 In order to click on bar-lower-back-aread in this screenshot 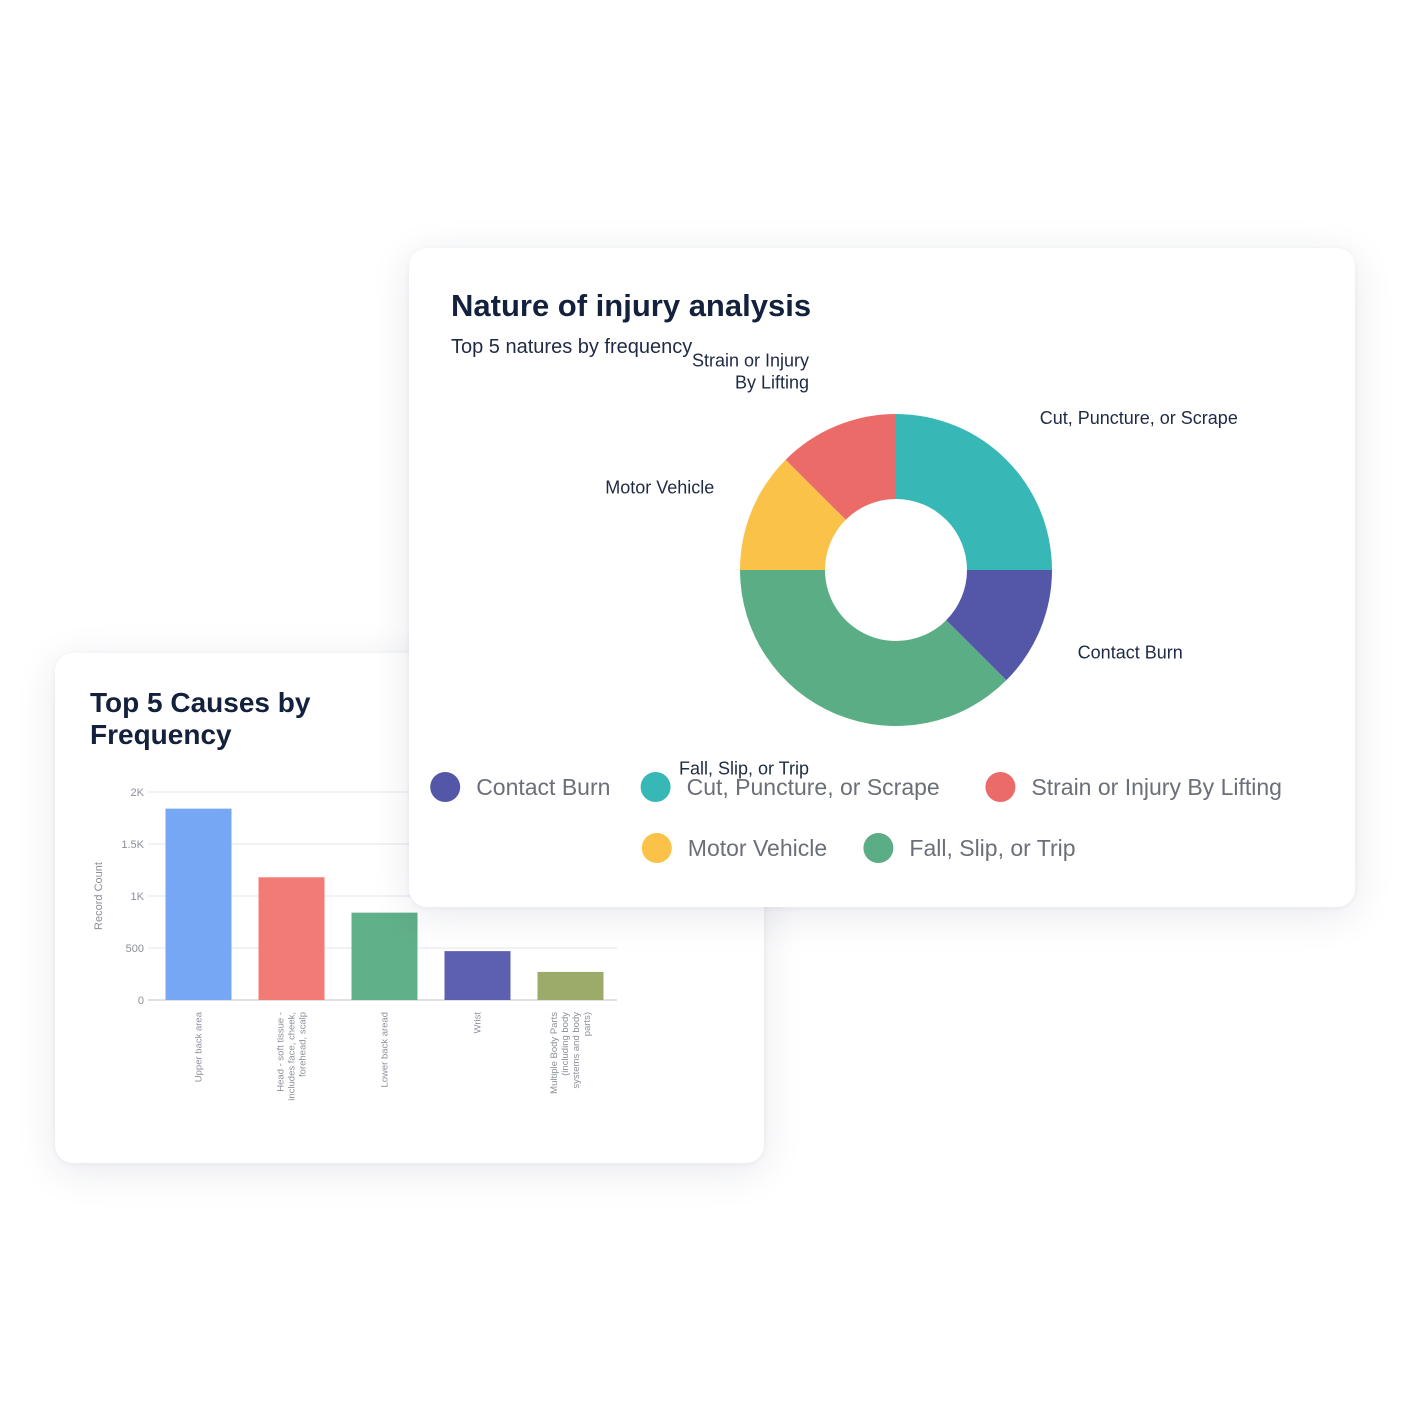, I will do `click(384, 956)`.